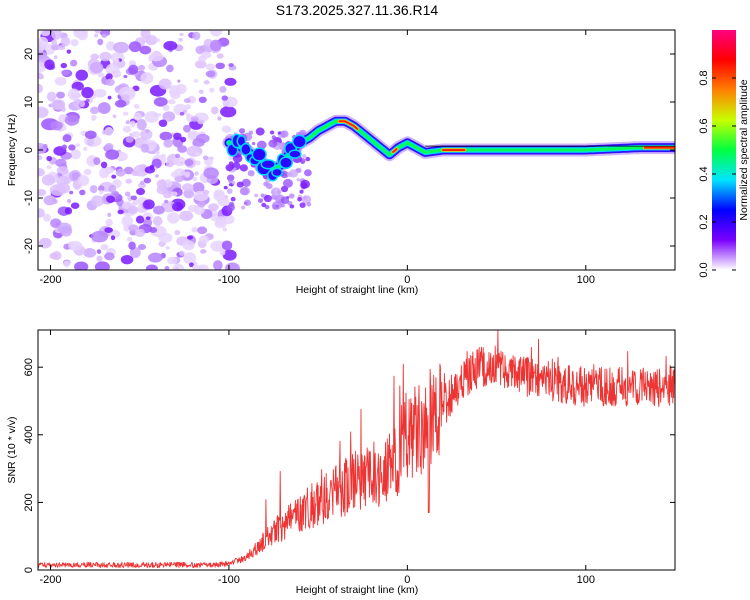 This screenshot has height=600, width=750. Describe the element at coordinates (704, 221) in the screenshot. I see `colorbar-tick-label: 0.2` at that location.